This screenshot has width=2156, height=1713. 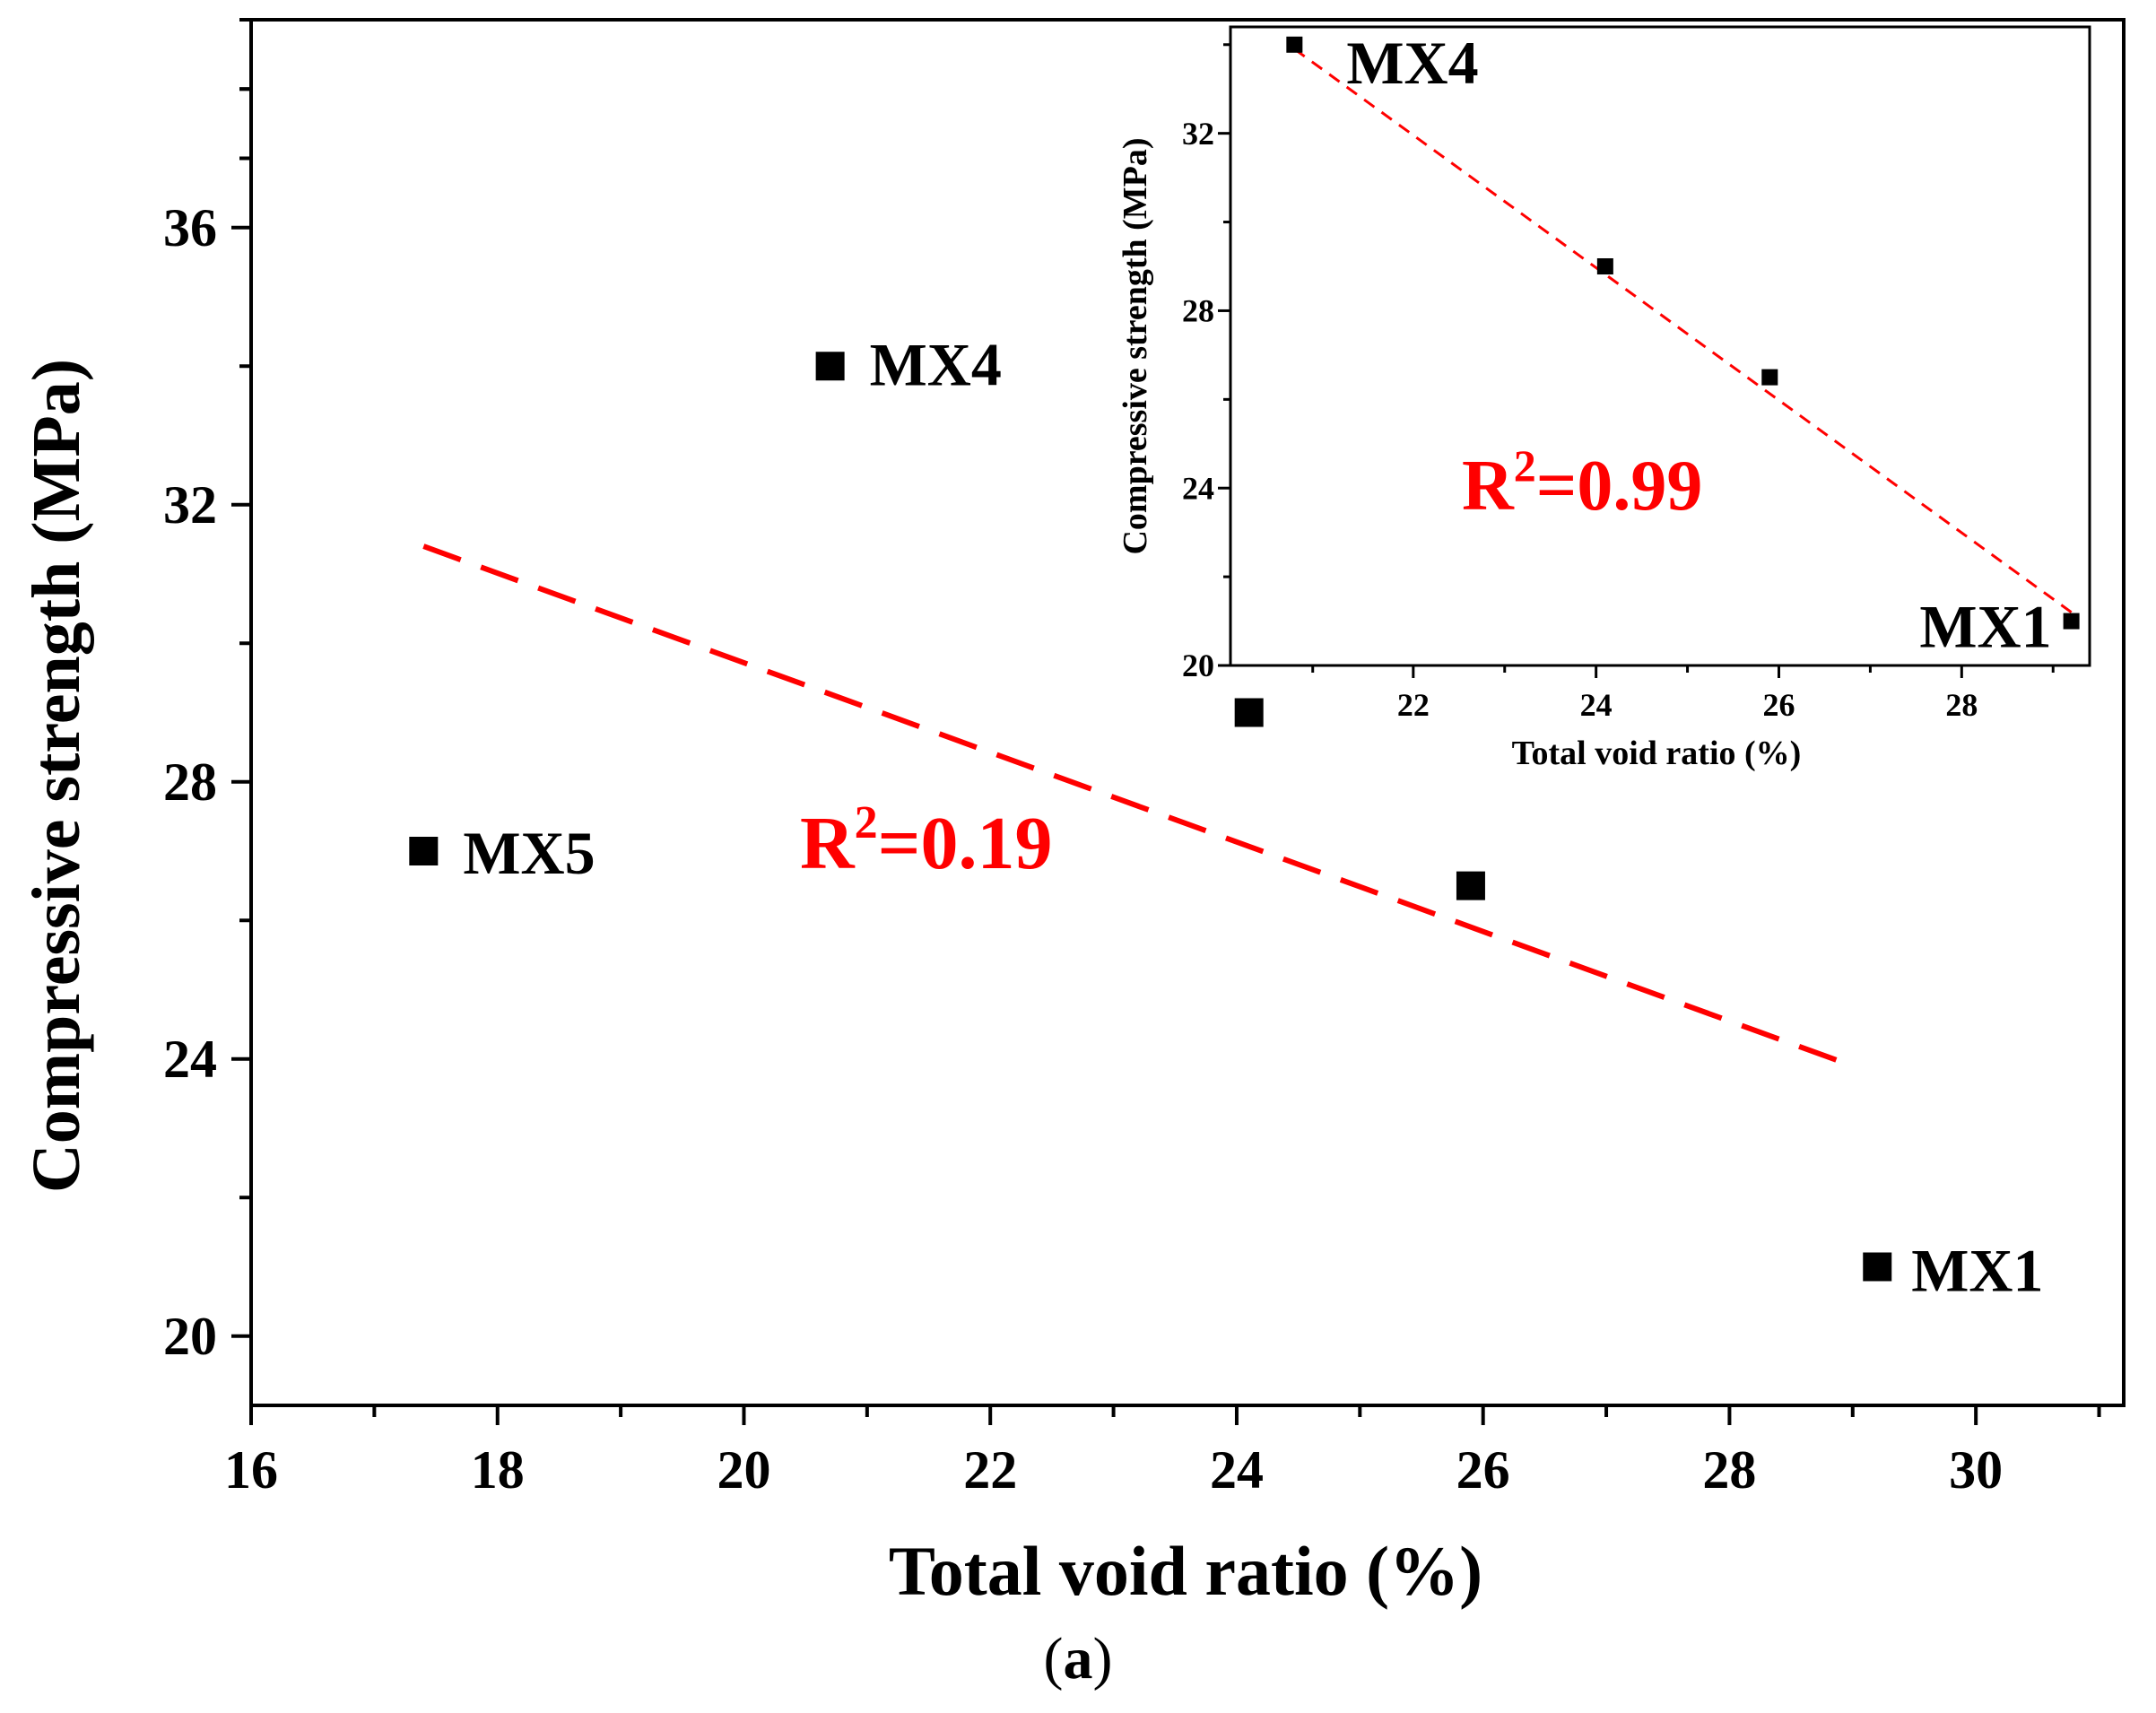 I want to click on inset-point-label: MX1, so click(x=1985, y=627).